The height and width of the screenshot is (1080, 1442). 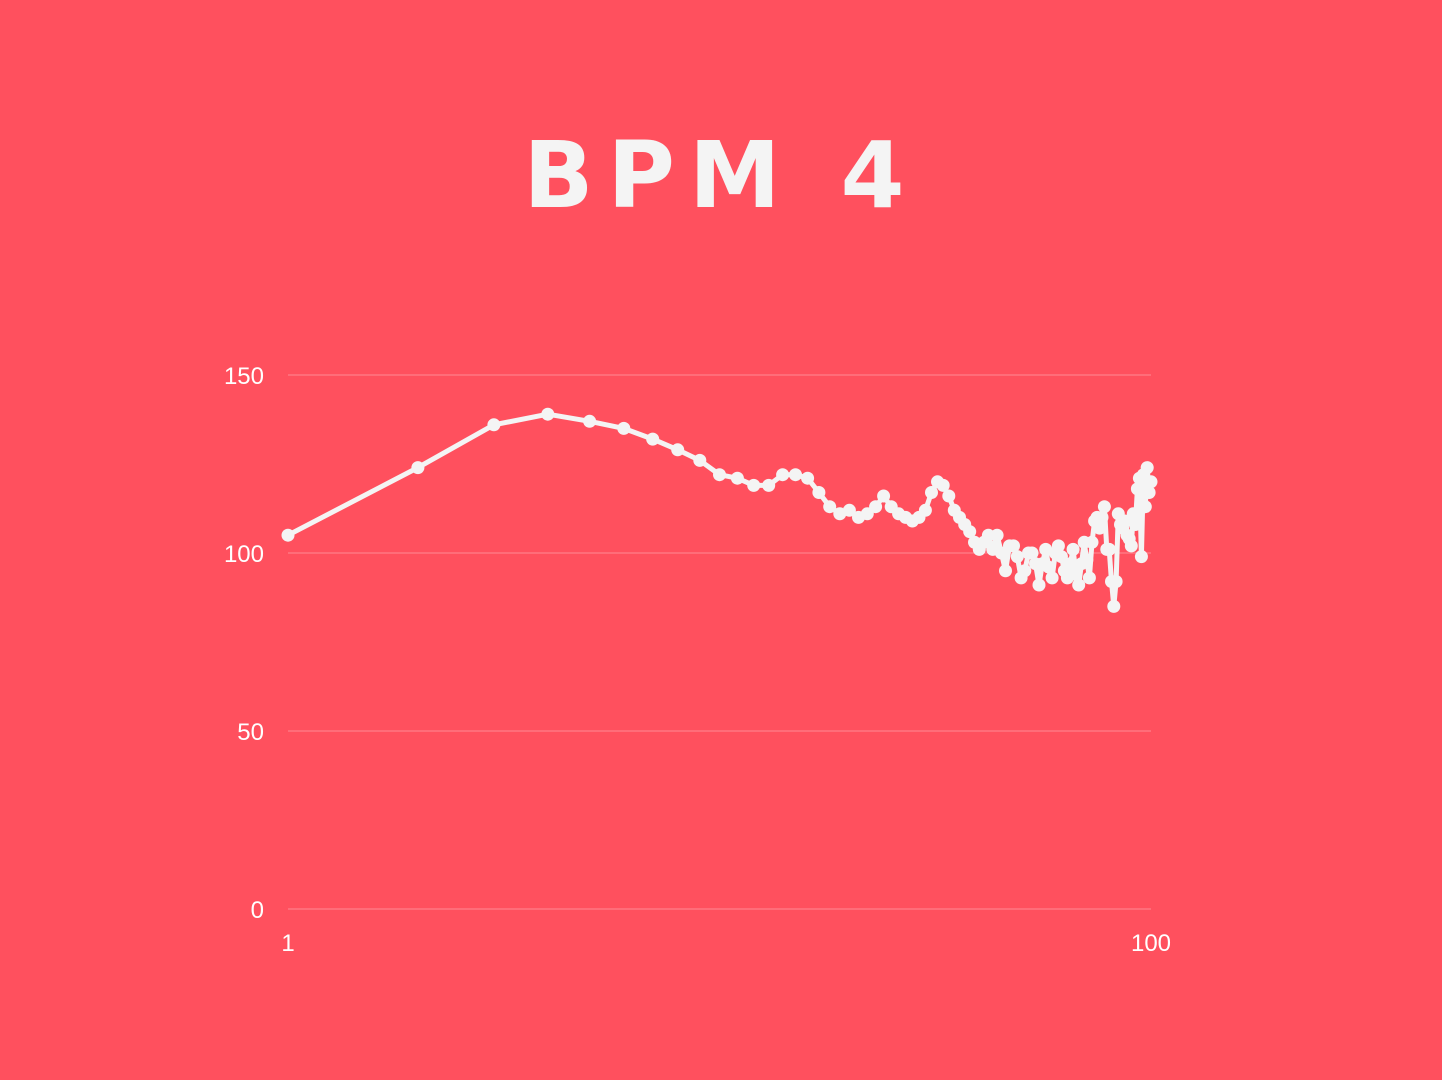 What do you see at coordinates (244, 643) in the screenshot?
I see `y-axis-ticks: 0 50 100 150` at bounding box center [244, 643].